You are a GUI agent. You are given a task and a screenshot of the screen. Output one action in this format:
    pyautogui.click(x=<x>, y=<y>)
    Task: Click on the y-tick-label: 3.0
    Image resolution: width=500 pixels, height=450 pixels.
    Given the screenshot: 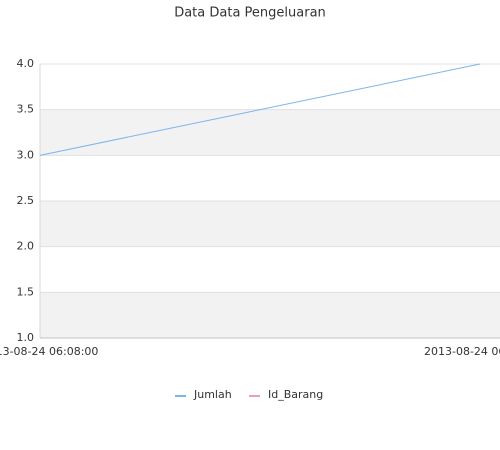 What is the action you would take?
    pyautogui.click(x=26, y=154)
    